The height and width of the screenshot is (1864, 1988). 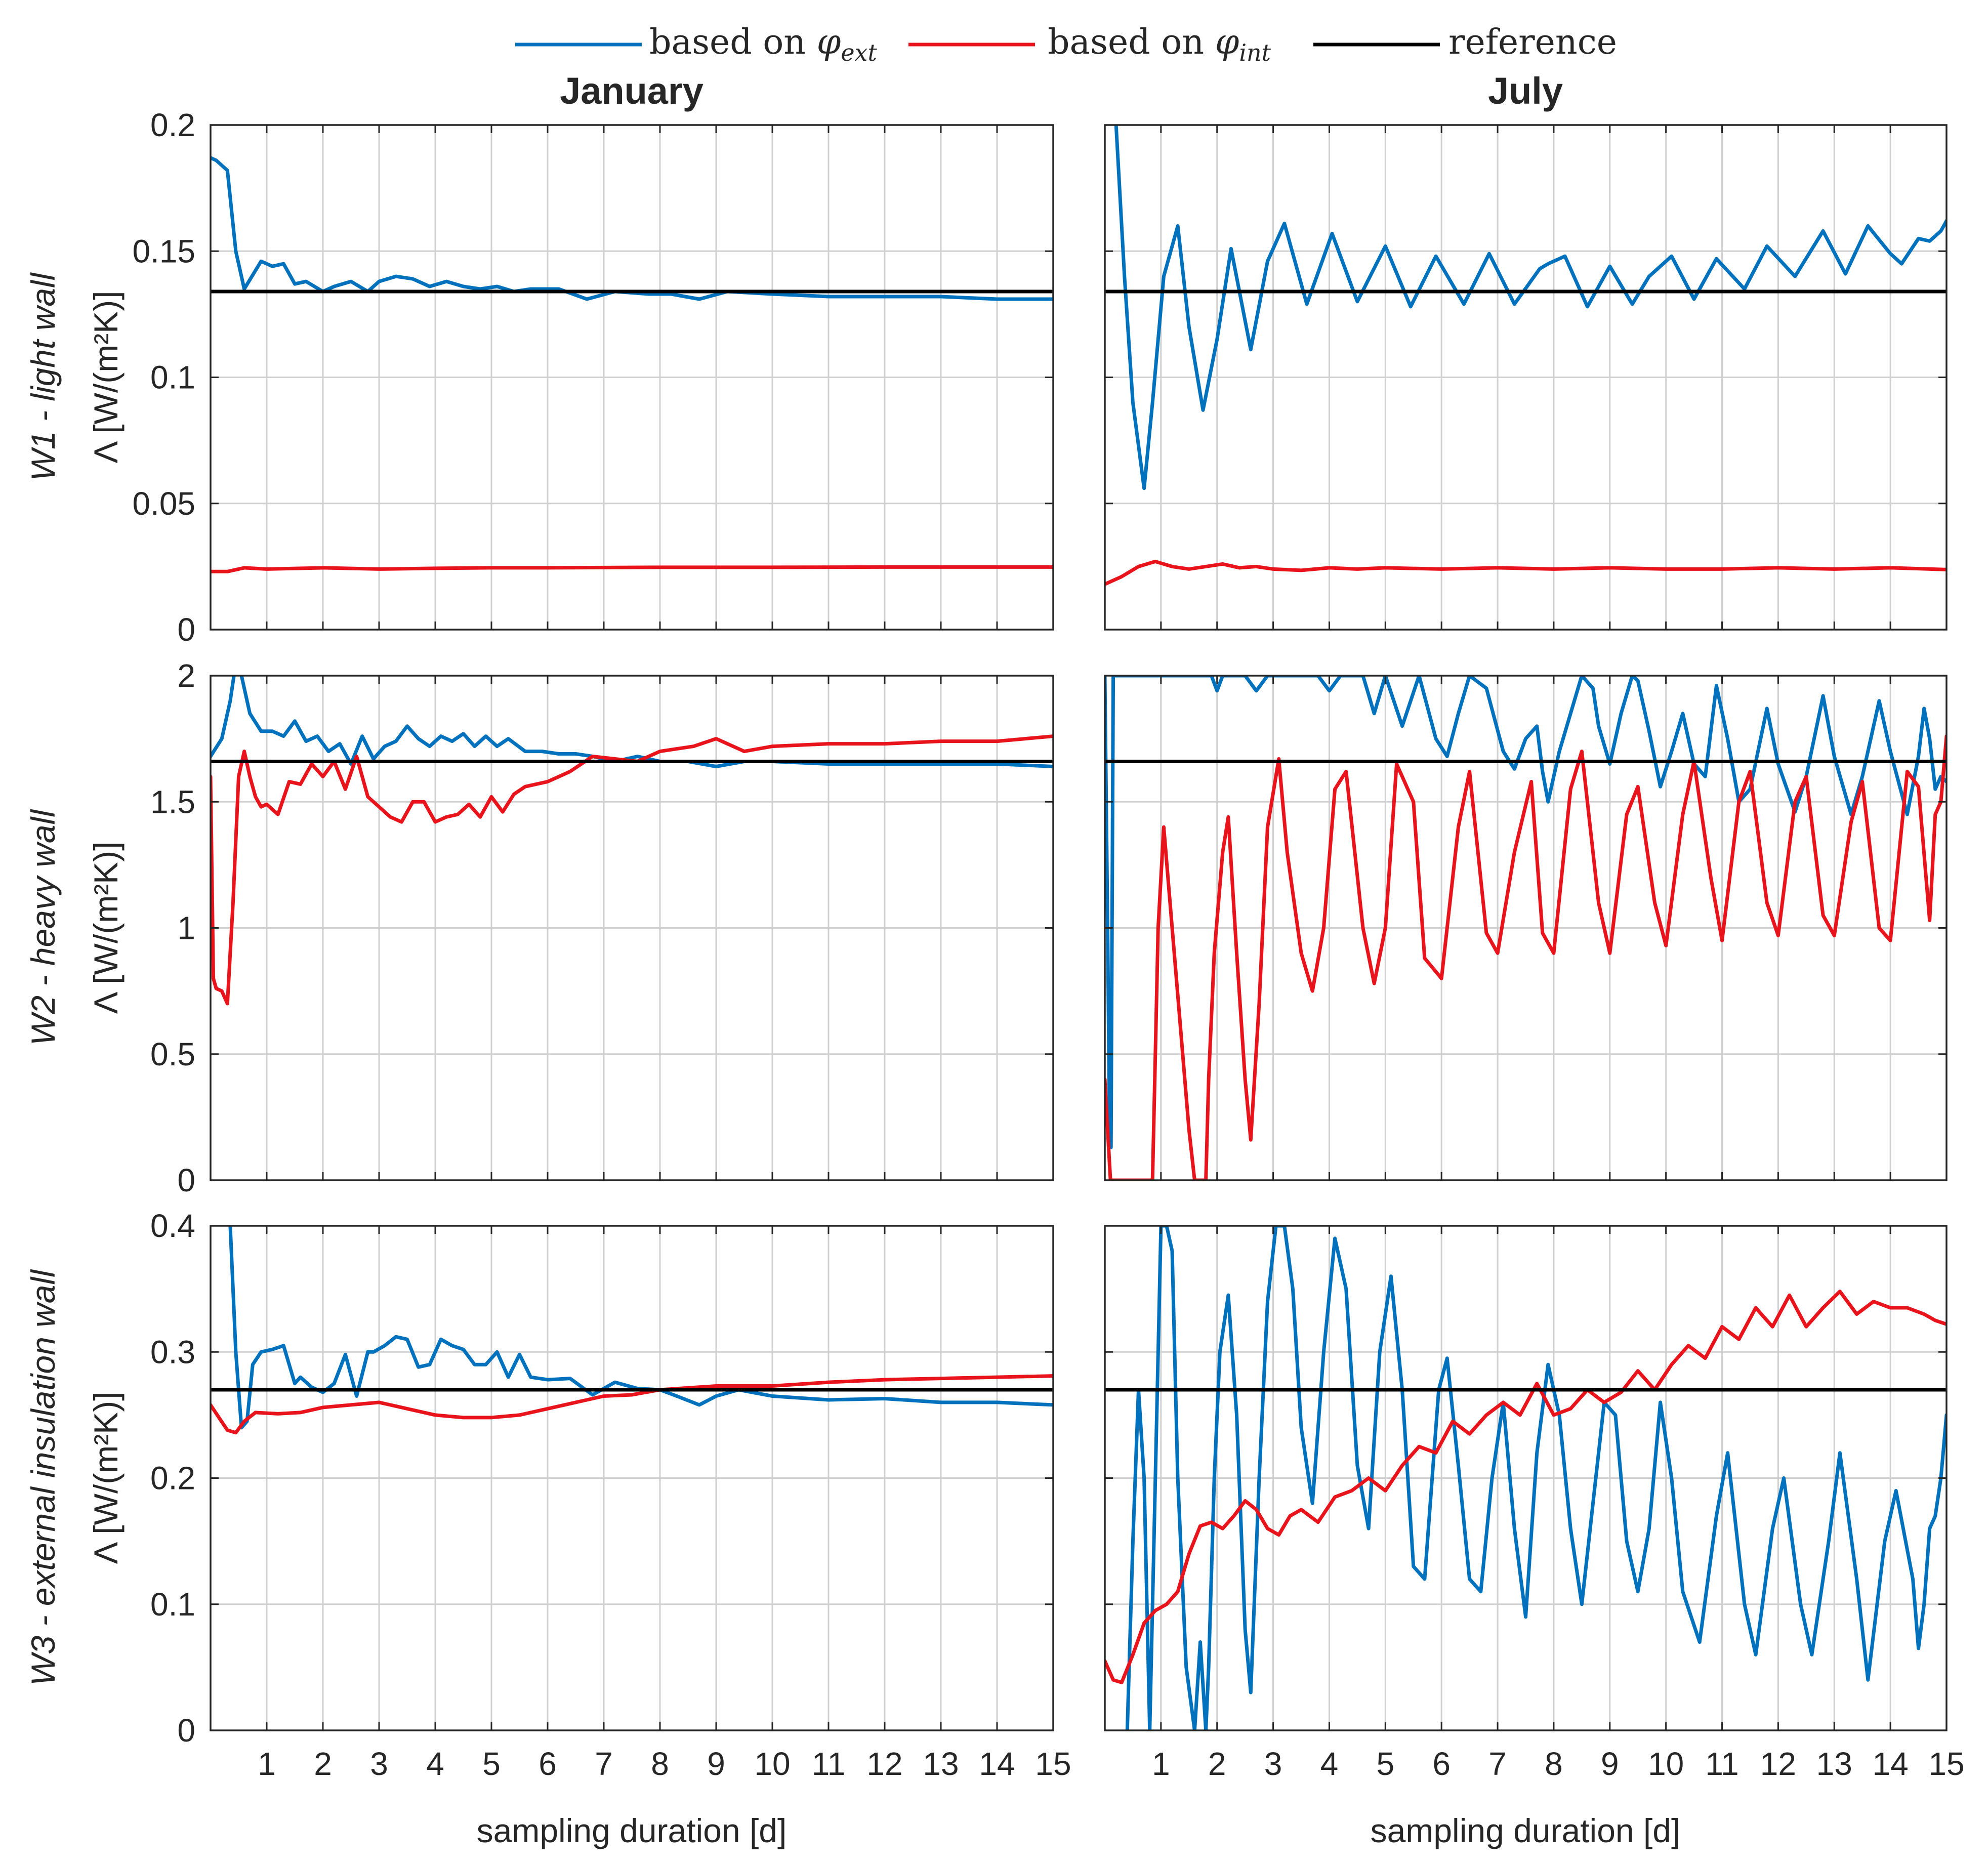 What do you see at coordinates (1891, 1764) in the screenshot?
I see `x-tick-label-r2c1-13: 14` at bounding box center [1891, 1764].